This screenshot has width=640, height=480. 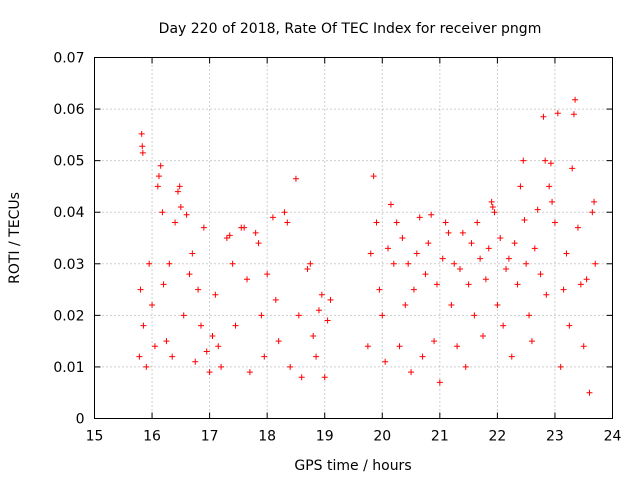 I want to click on y-tick-label: 0.05, so click(x=68, y=162).